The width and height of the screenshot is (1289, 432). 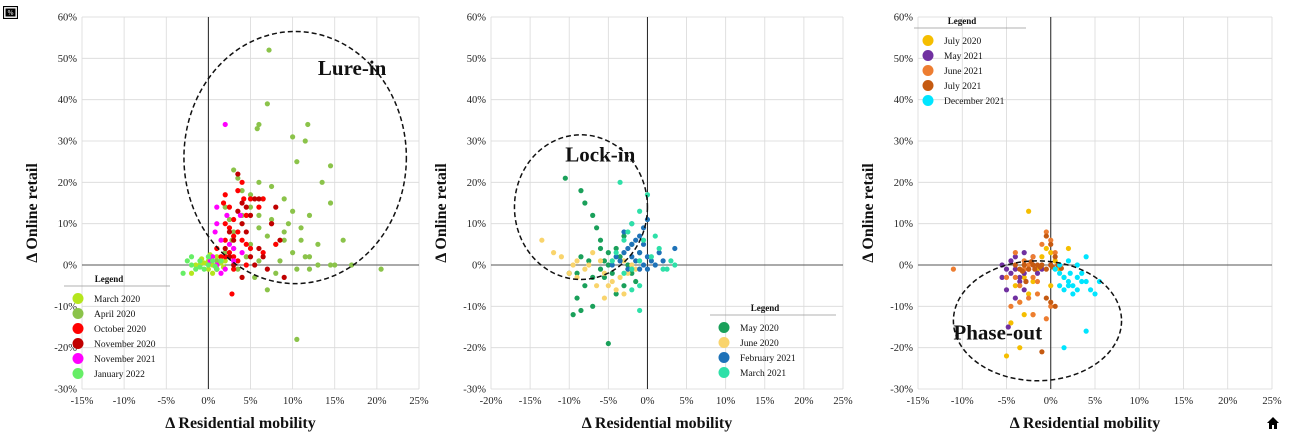 I want to click on legend-item-label: January 2022, so click(x=119, y=375).